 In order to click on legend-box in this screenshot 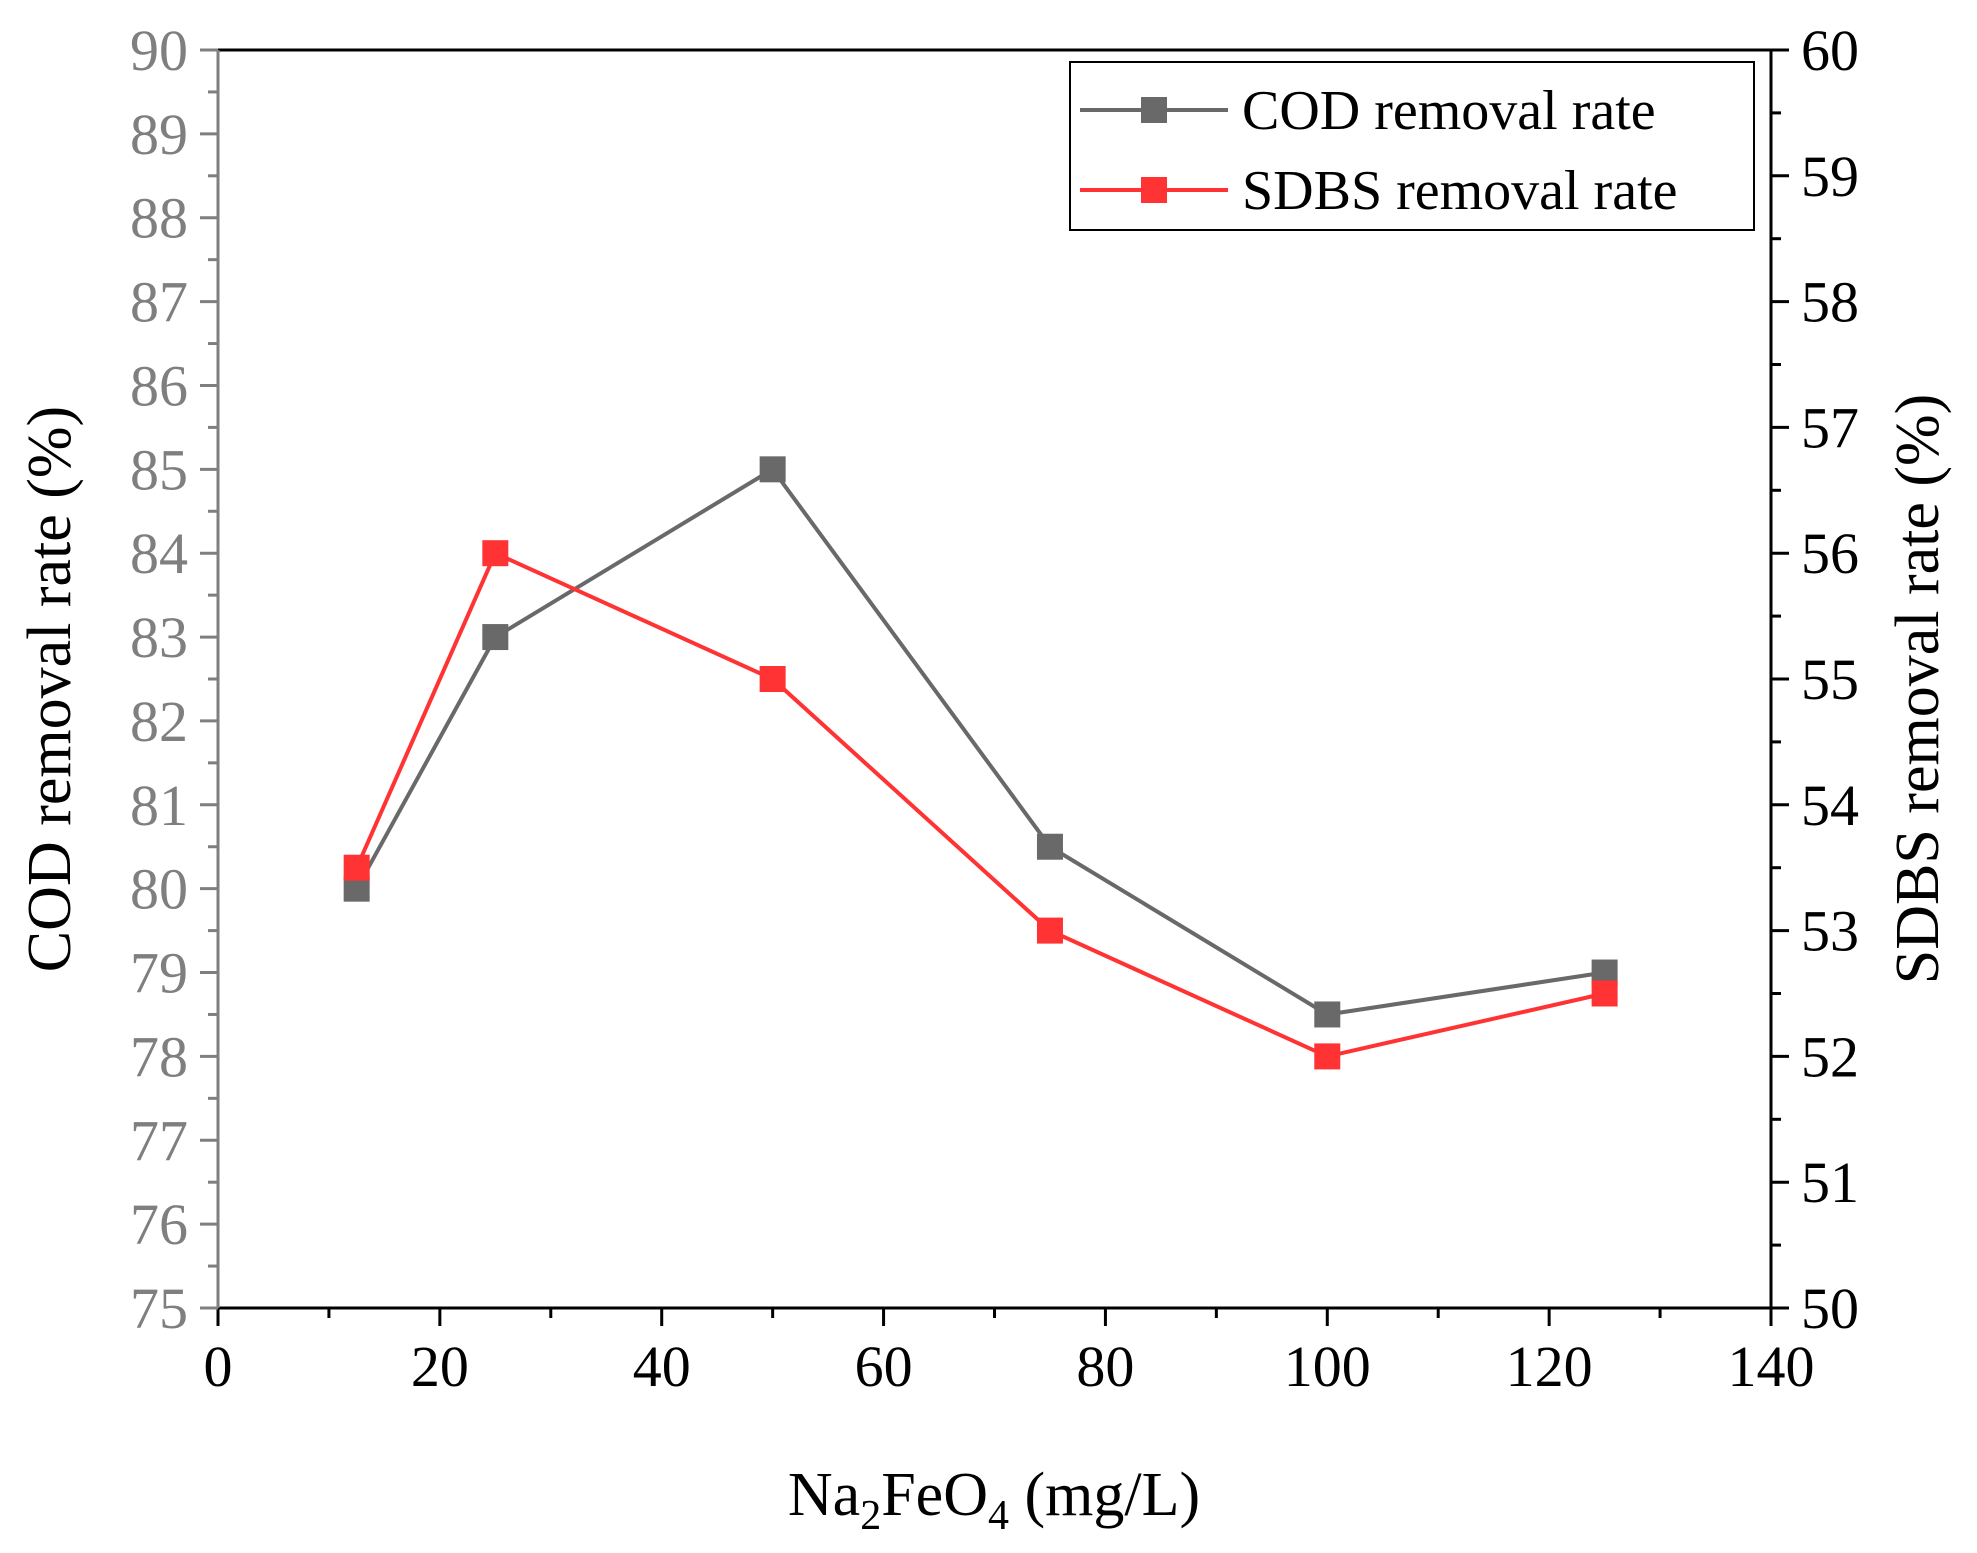, I will do `click(1412, 146)`.